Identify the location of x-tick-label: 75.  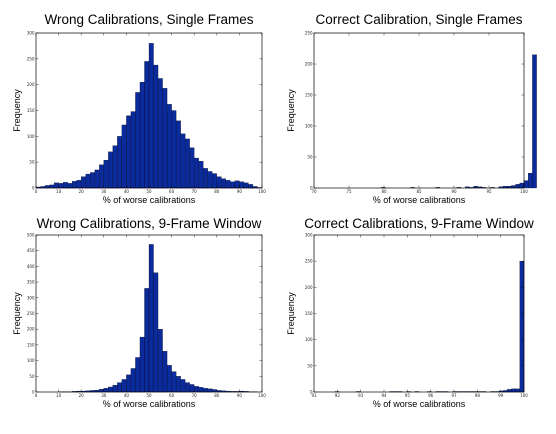
(349, 191).